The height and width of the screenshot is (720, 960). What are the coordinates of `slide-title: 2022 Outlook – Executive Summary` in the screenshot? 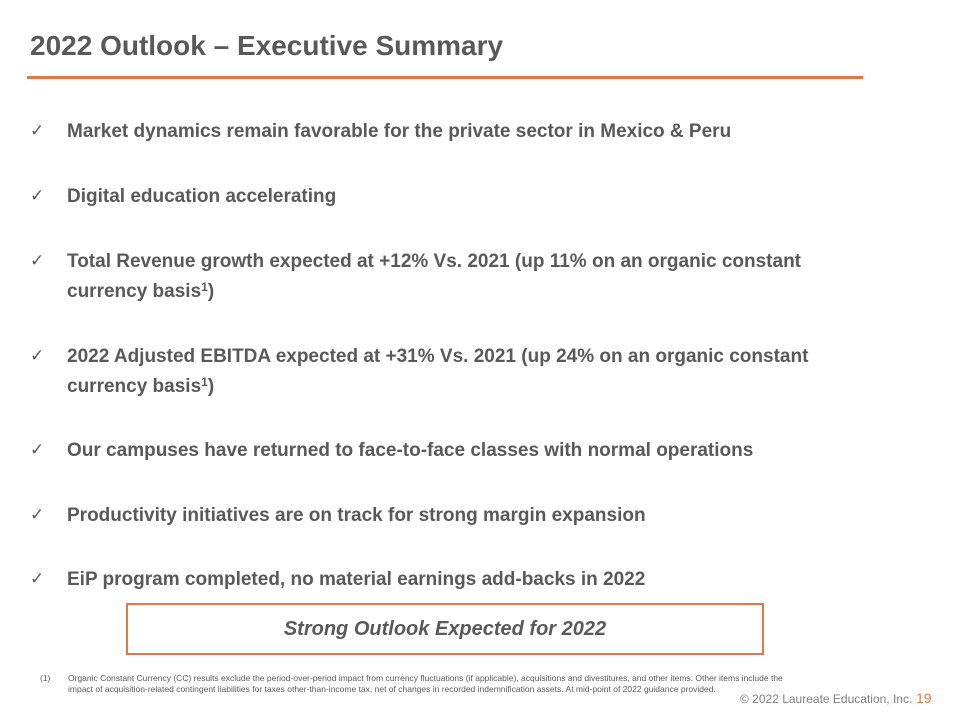 It's located at (267, 45).